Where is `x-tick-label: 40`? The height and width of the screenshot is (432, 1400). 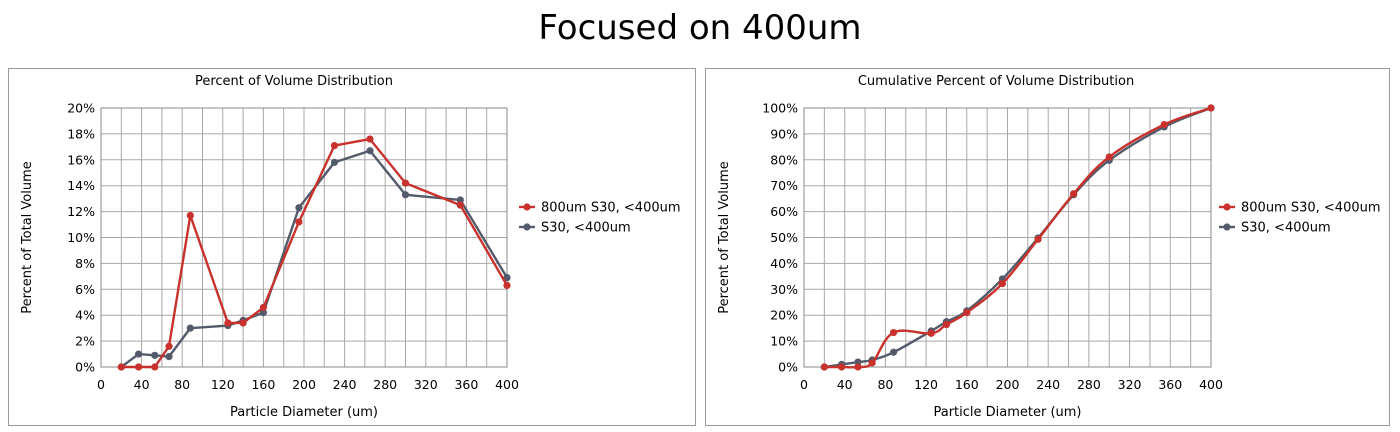 x-tick-label: 40 is located at coordinates (142, 384).